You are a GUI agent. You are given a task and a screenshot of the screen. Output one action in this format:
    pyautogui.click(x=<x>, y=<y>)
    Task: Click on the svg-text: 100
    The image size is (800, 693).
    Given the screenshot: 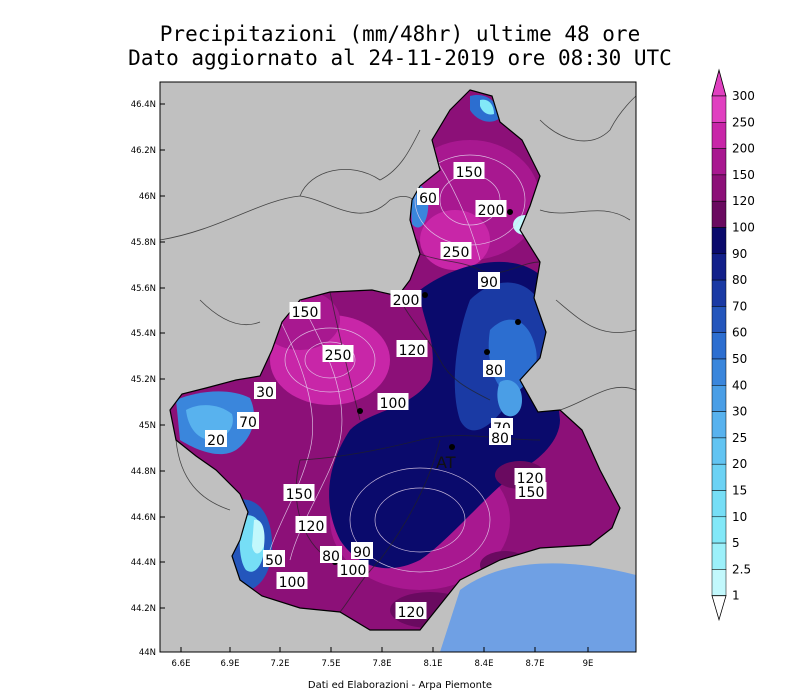 What is the action you would take?
    pyautogui.click(x=292, y=583)
    